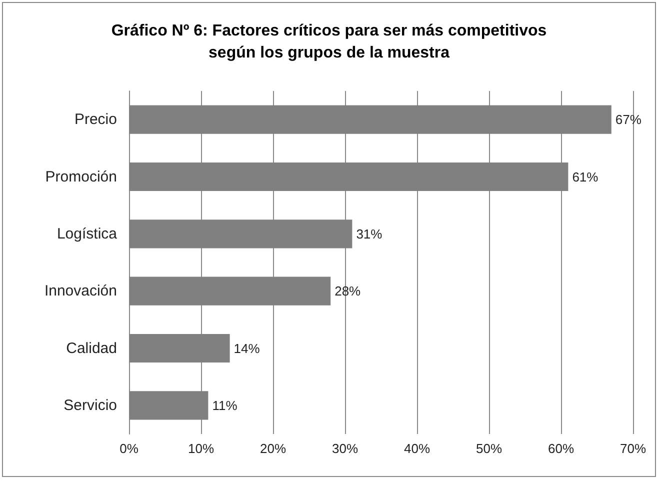 This screenshot has width=660, height=481. Describe the element at coordinates (369, 234) in the screenshot. I see `data-label: 31%` at that location.